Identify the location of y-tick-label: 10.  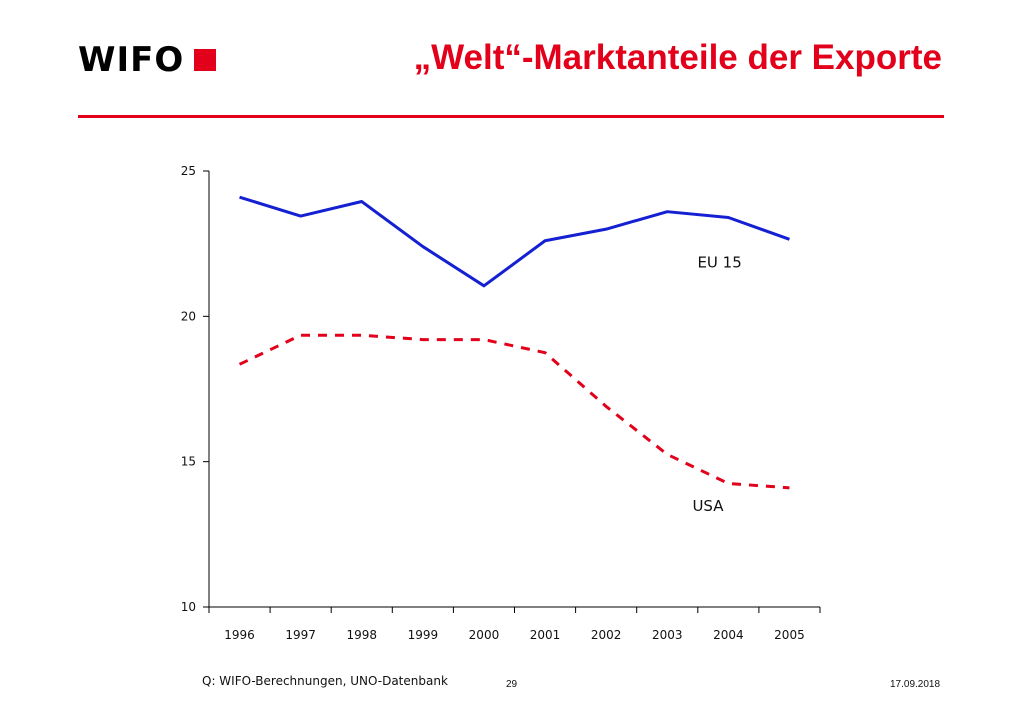
(188, 607).